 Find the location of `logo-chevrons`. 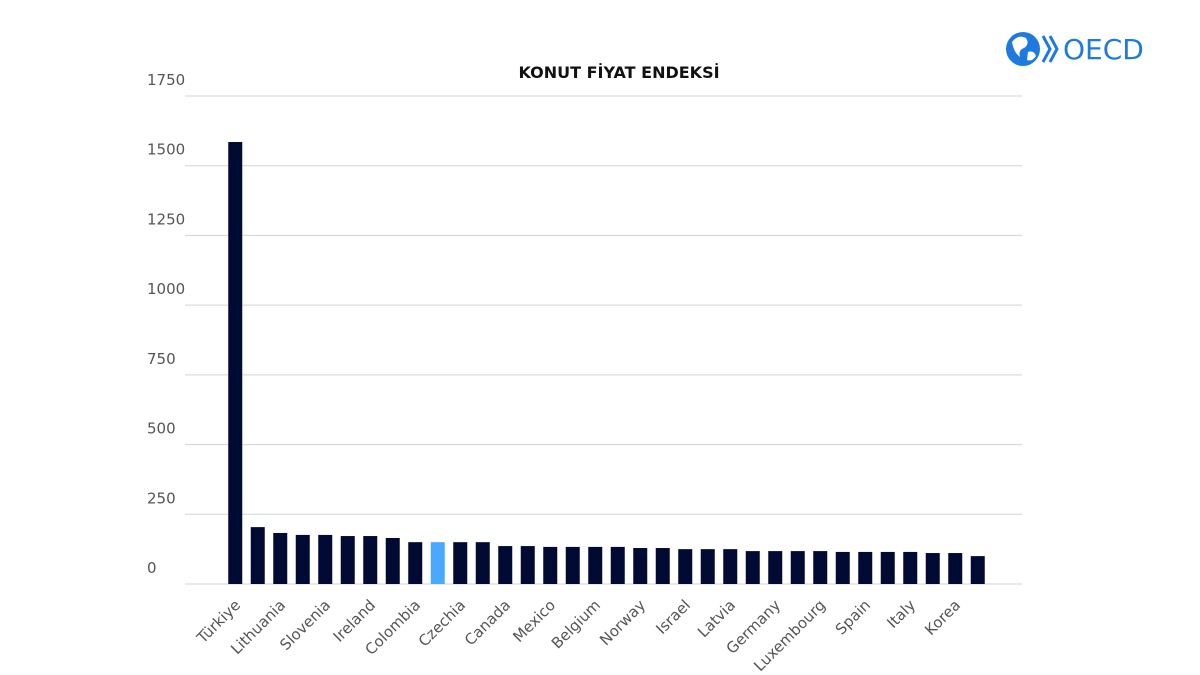

logo-chevrons is located at coordinates (1050, 49).